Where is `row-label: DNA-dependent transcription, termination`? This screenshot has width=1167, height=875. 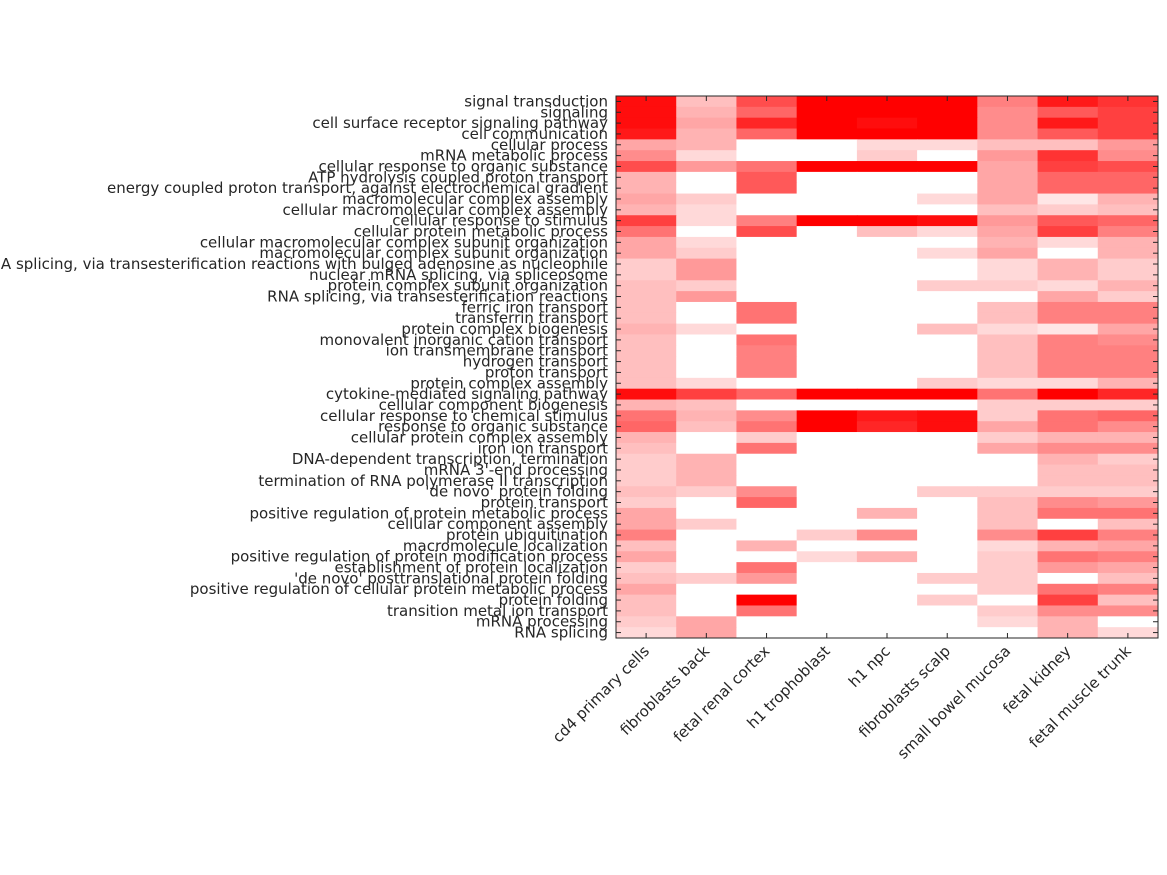 row-label: DNA-dependent transcription, termination is located at coordinates (450, 459).